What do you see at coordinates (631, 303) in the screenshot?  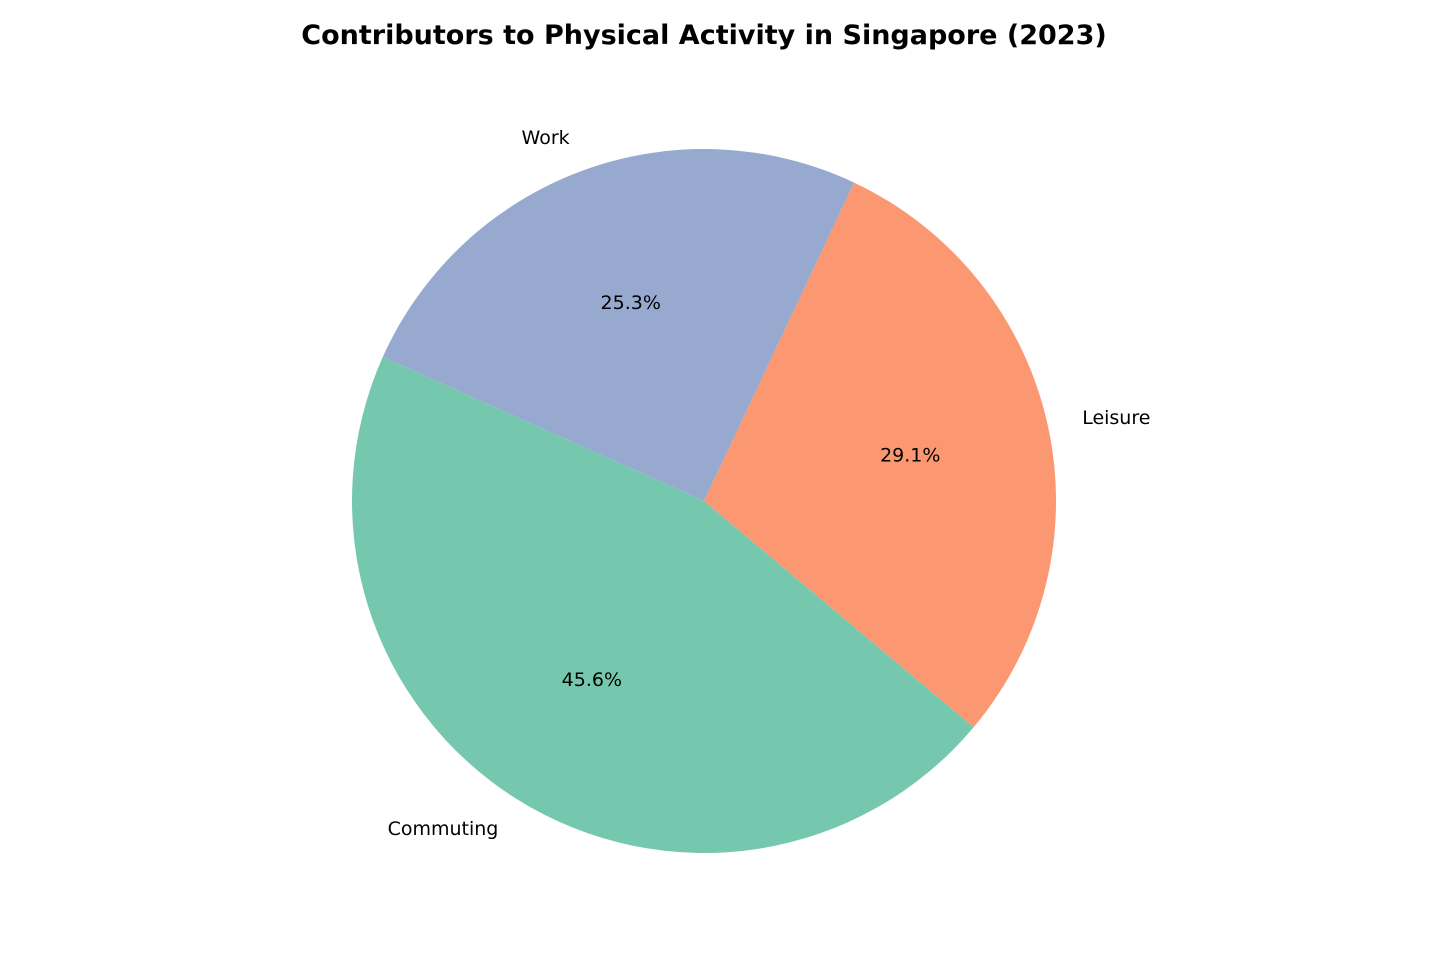 I see `percent-label-work: 25.3%` at bounding box center [631, 303].